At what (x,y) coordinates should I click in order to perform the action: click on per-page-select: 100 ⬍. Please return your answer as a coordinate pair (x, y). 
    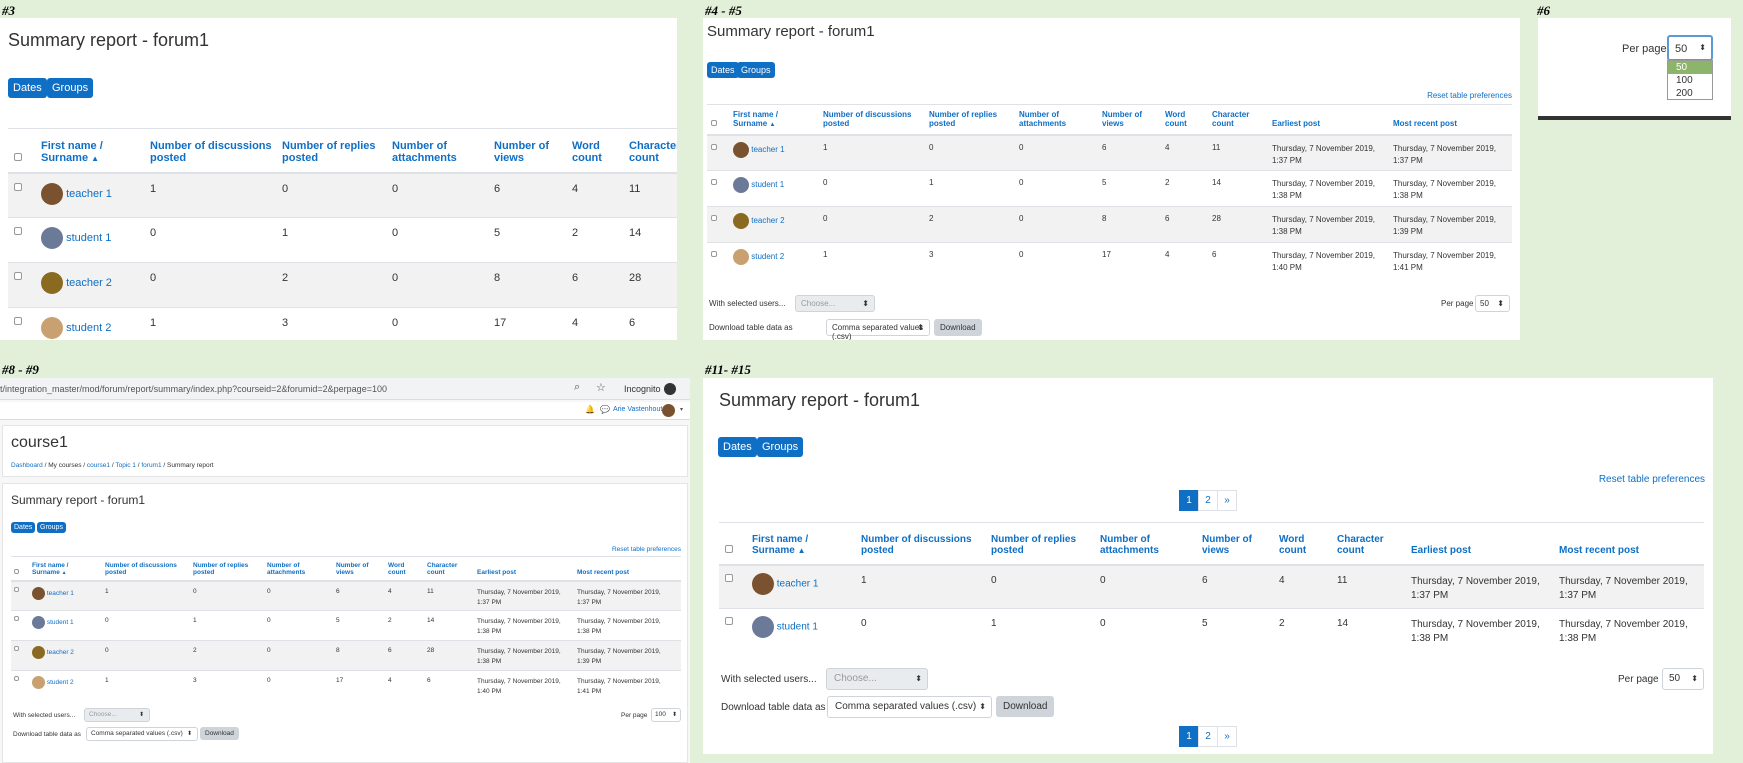
    Looking at the image, I should click on (666, 715).